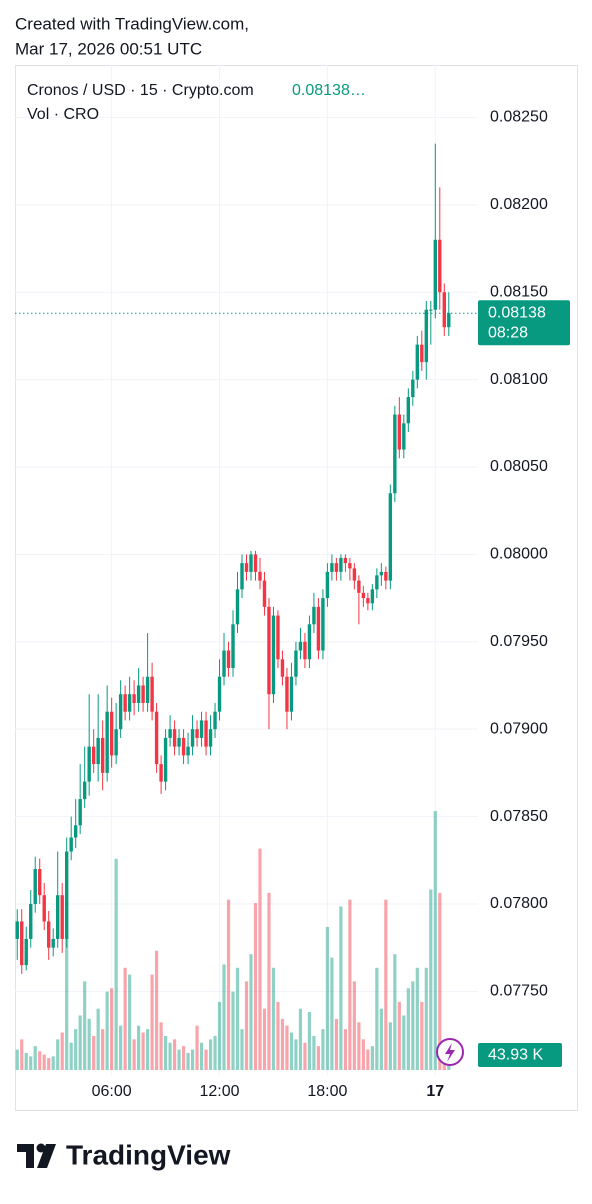 The height and width of the screenshot is (1204, 592). What do you see at coordinates (220, 1091) in the screenshot?
I see `x-tick-label: 12:00` at bounding box center [220, 1091].